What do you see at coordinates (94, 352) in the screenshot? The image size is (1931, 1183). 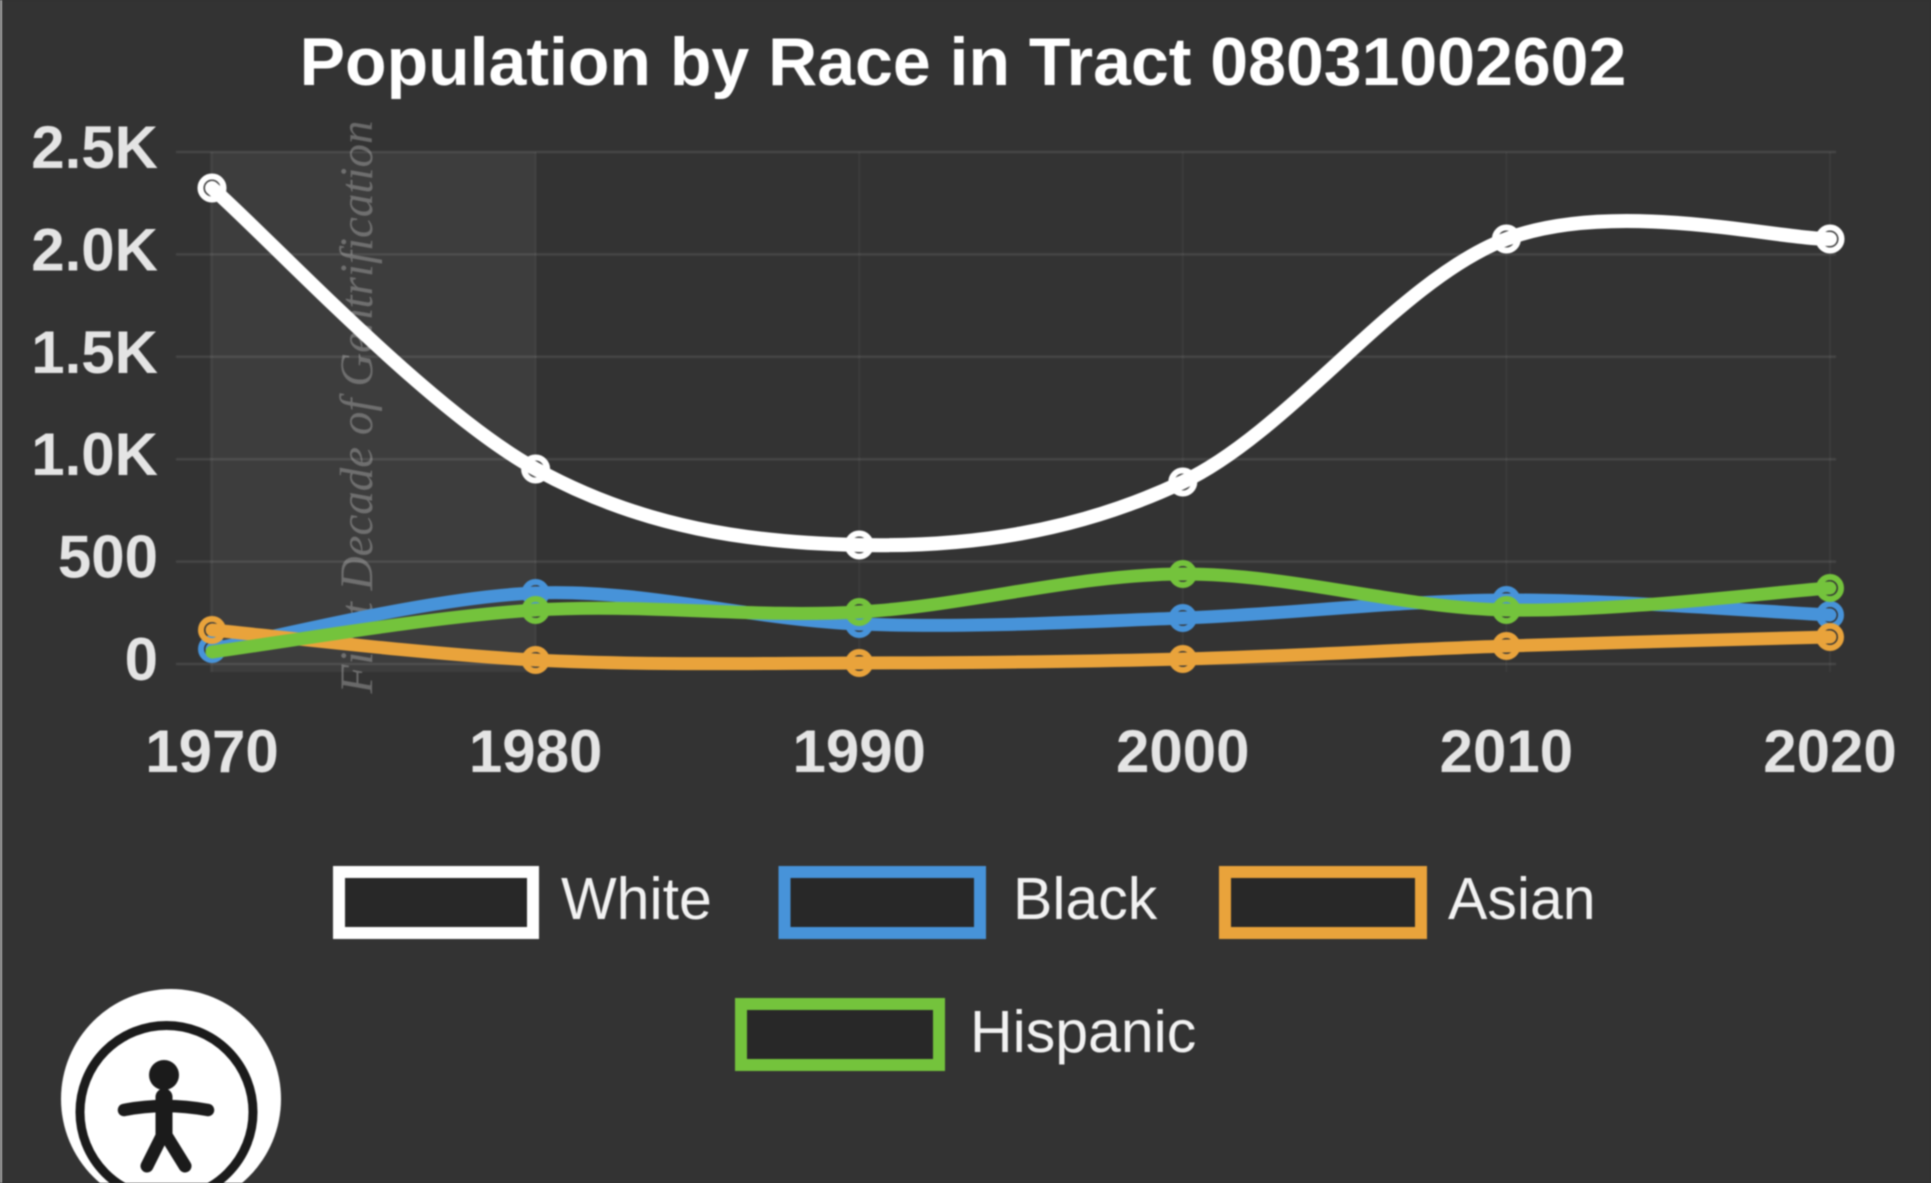 I see `svg-text: 1.5K` at bounding box center [94, 352].